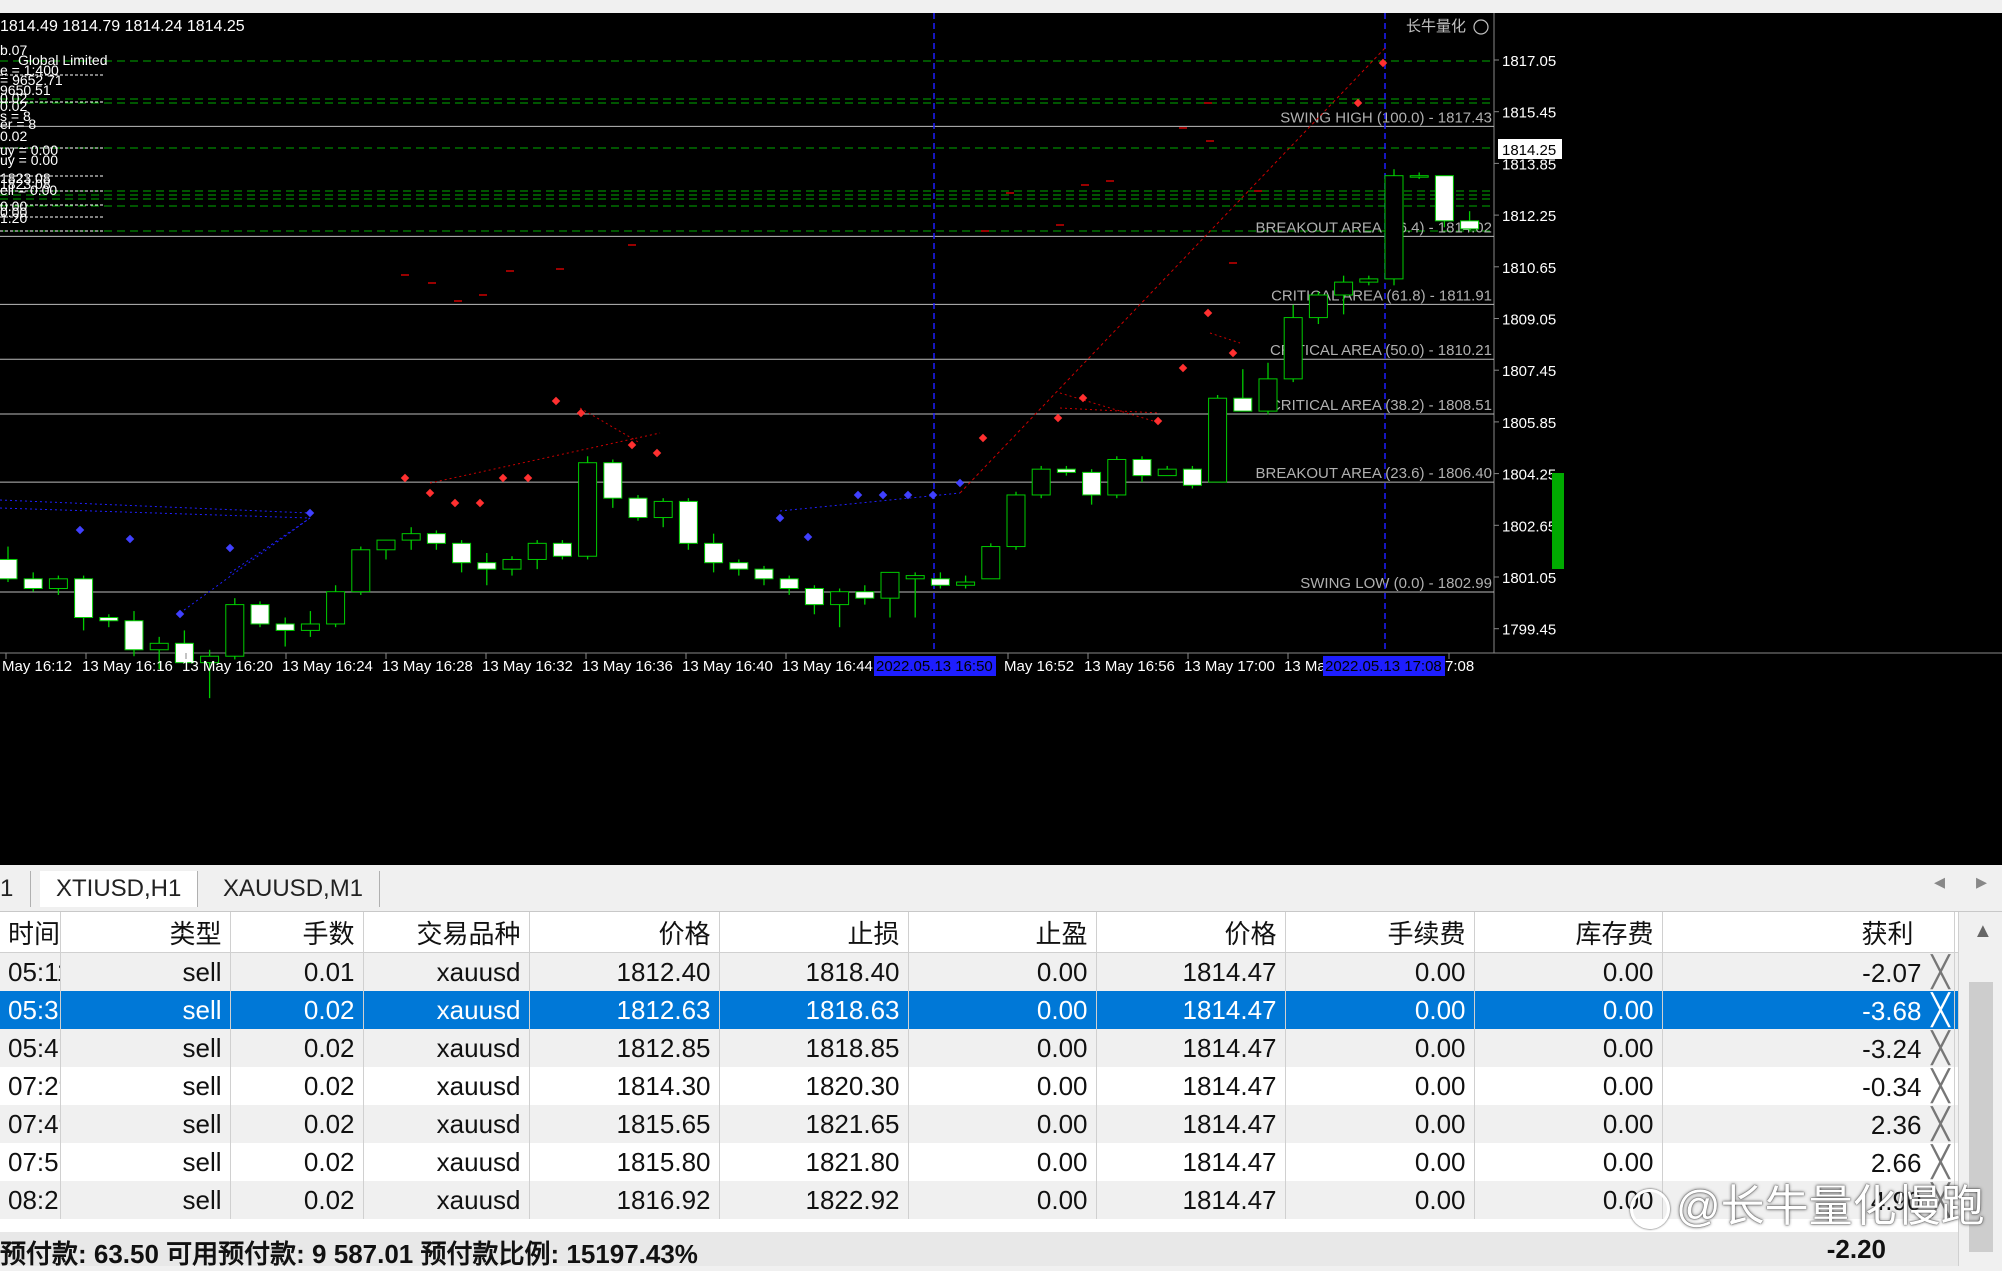  Describe the element at coordinates (1808, 932) in the screenshot. I see `col-profit: 获利` at that location.